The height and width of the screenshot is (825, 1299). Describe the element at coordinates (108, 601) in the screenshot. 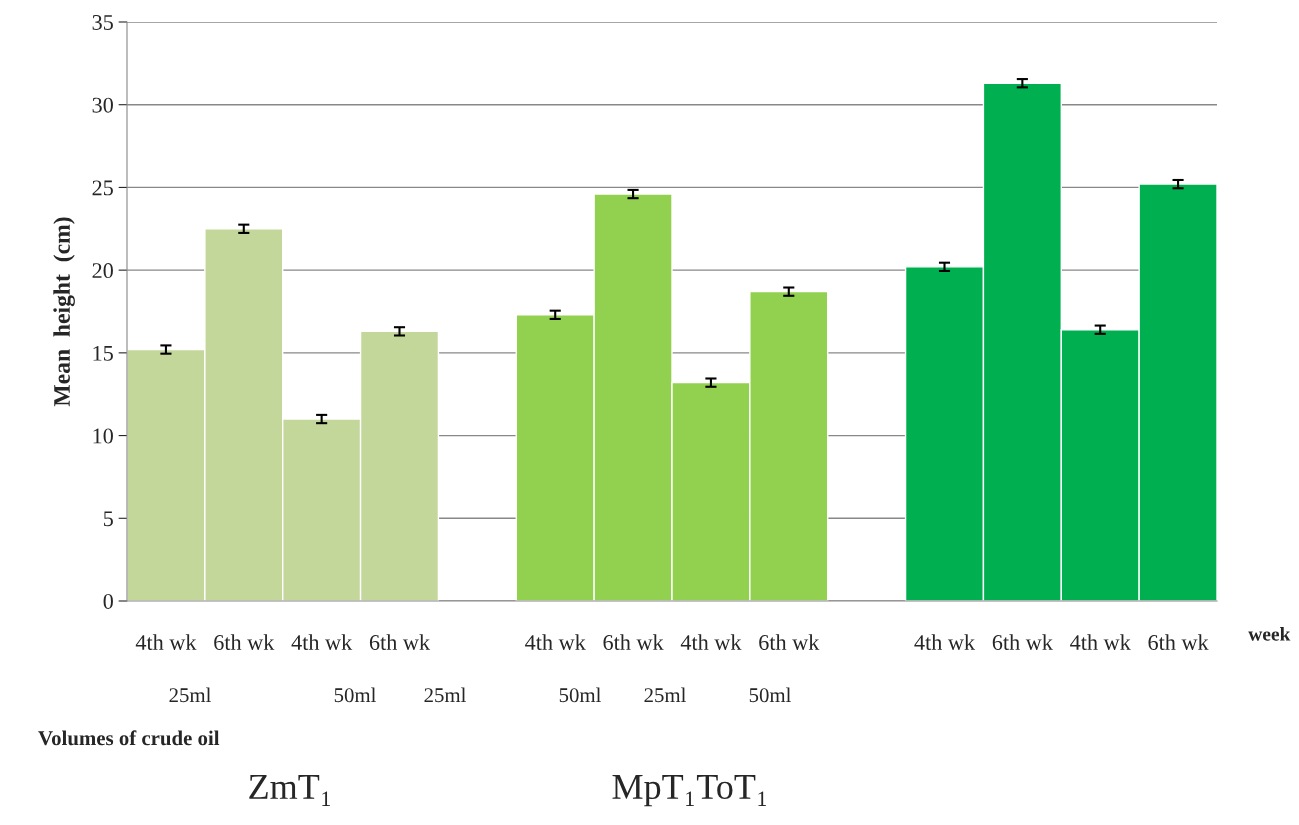

I see `y-tick-label: 0` at that location.